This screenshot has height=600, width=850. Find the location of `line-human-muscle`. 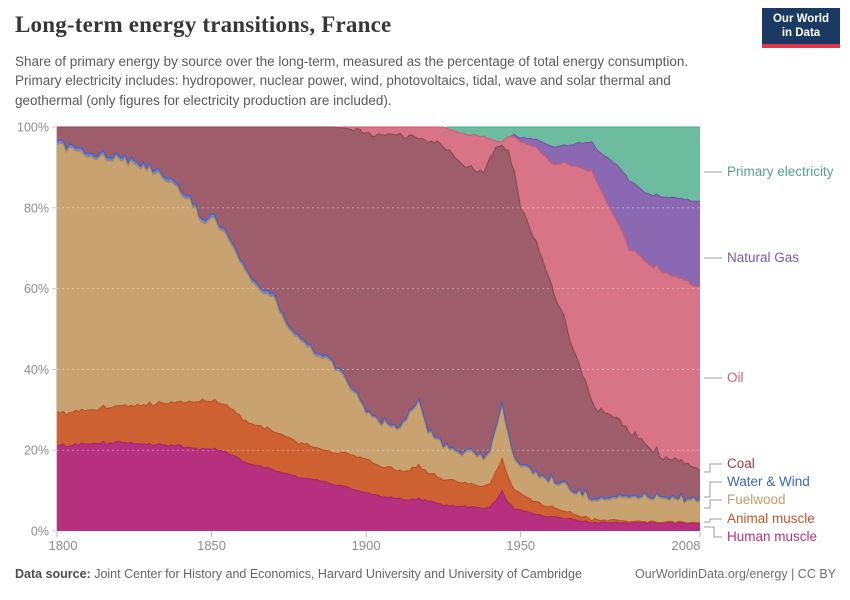

line-human-muscle is located at coordinates (378, 482).